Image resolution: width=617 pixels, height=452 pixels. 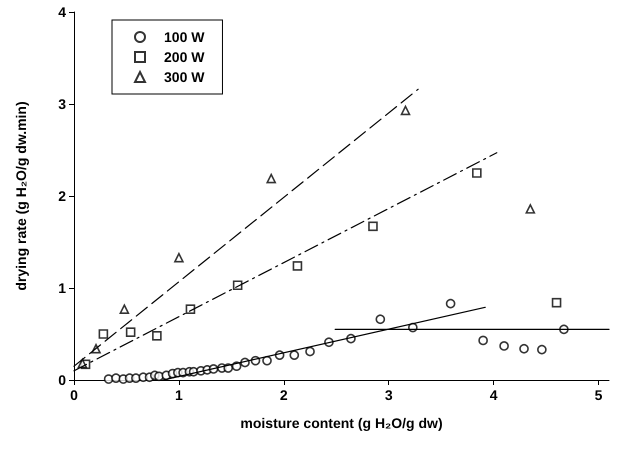 I want to click on y-axis-title: drying rate (g H₂O/g dw.min), so click(x=21, y=196).